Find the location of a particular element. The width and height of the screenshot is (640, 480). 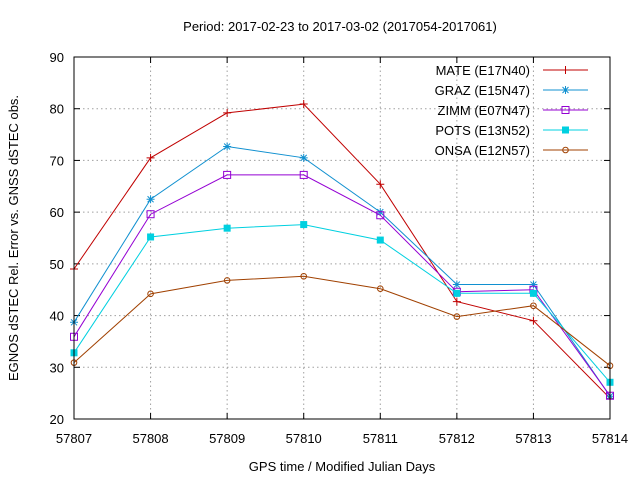

x-tick-label: 57811 is located at coordinates (380, 438).